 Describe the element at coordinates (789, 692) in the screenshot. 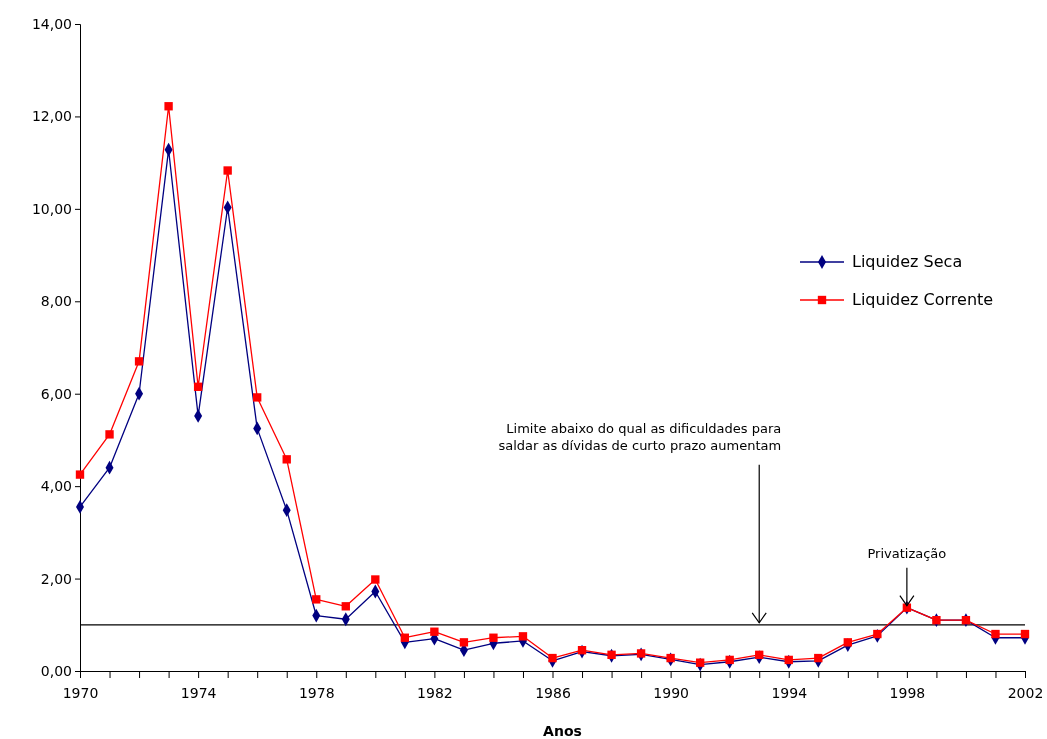

I see `x-tick-label: 1994` at that location.